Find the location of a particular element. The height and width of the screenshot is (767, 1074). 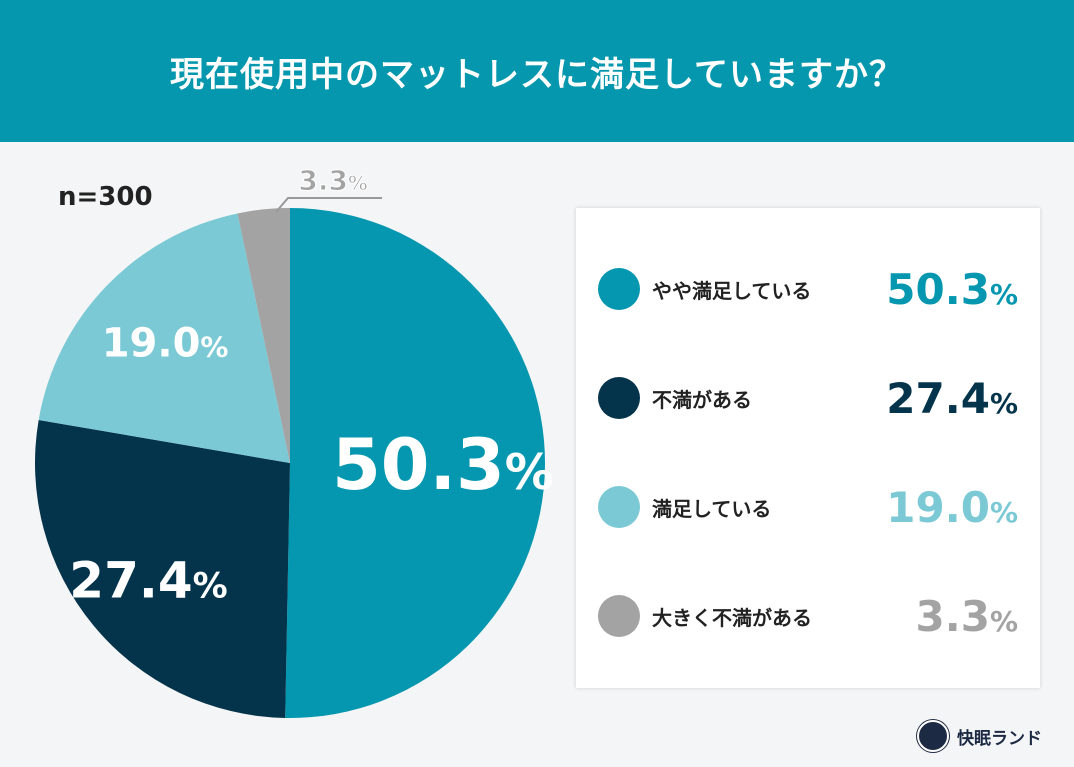

leader-line is located at coordinates (328, 205).